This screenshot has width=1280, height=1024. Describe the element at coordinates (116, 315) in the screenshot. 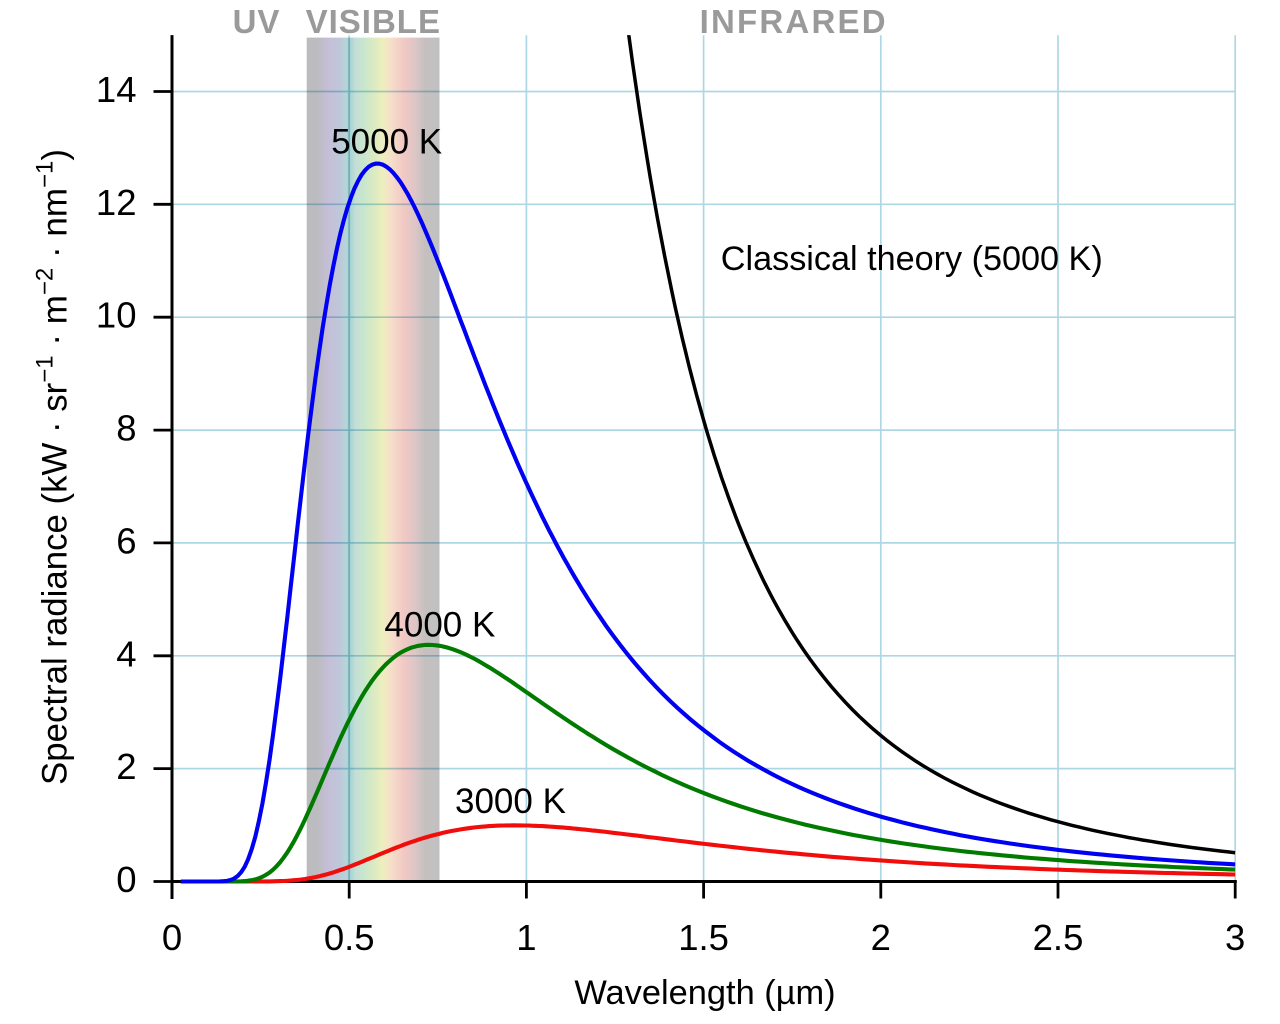

I see `svg-text: 10` at that location.